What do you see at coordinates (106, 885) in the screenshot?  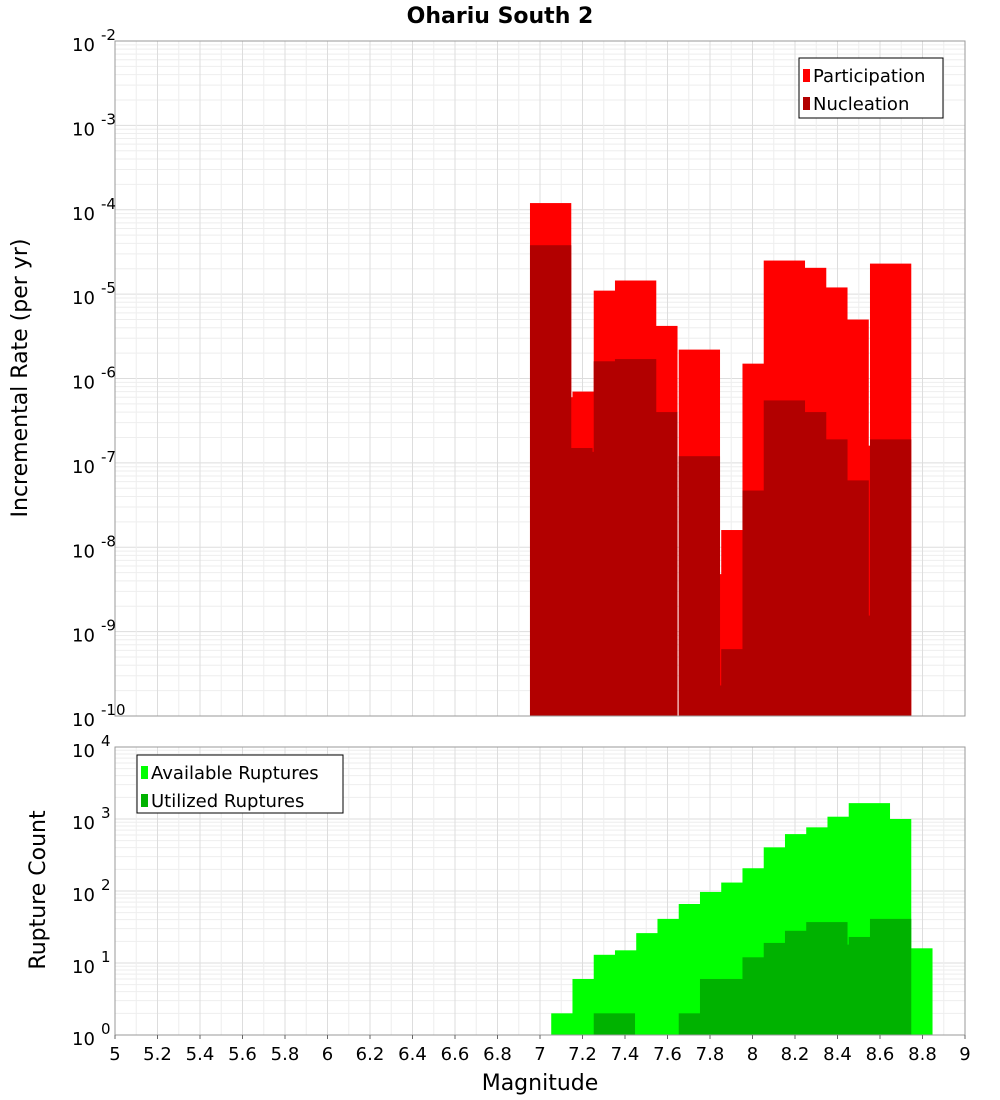 I see `y-tick-exponent: 2` at bounding box center [106, 885].